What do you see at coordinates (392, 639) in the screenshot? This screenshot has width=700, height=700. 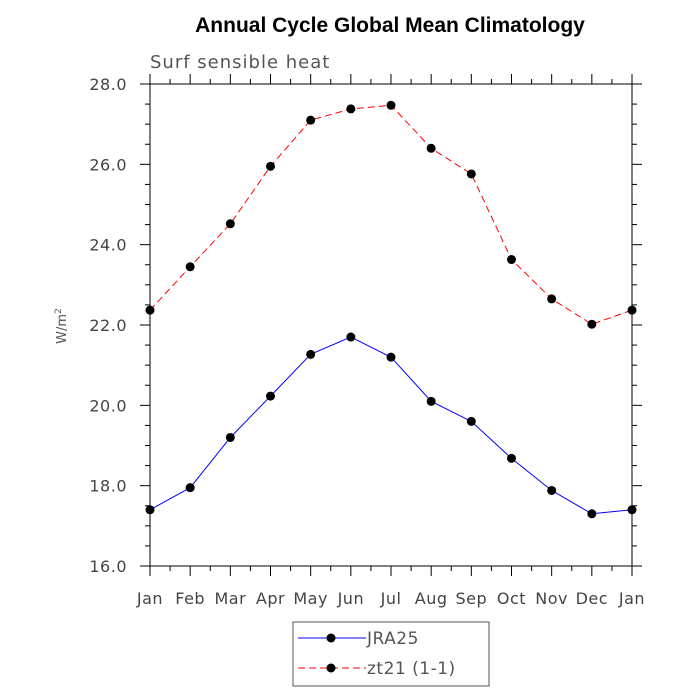 I see `legend-label: JRA25` at bounding box center [392, 639].